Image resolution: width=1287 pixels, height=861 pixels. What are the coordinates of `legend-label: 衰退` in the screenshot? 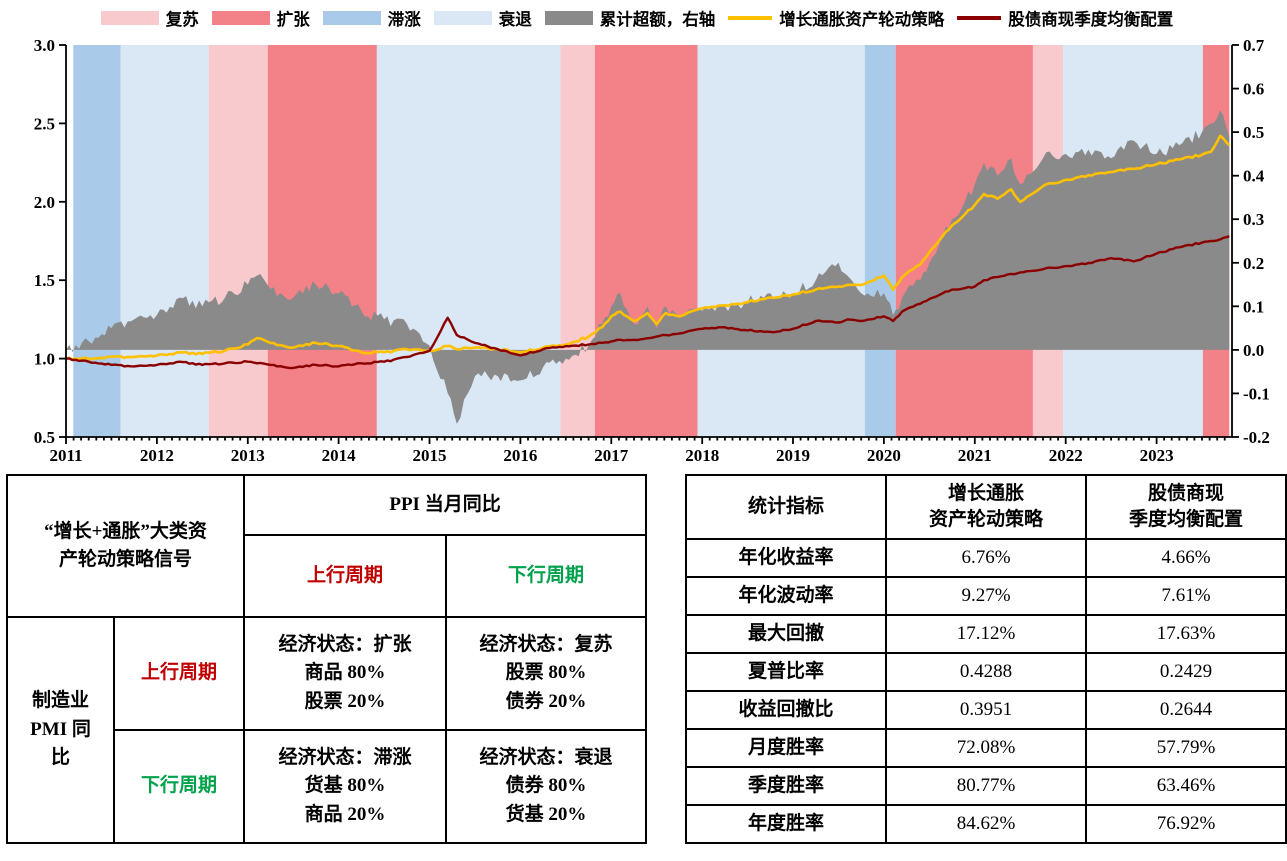 It's located at (515, 19).